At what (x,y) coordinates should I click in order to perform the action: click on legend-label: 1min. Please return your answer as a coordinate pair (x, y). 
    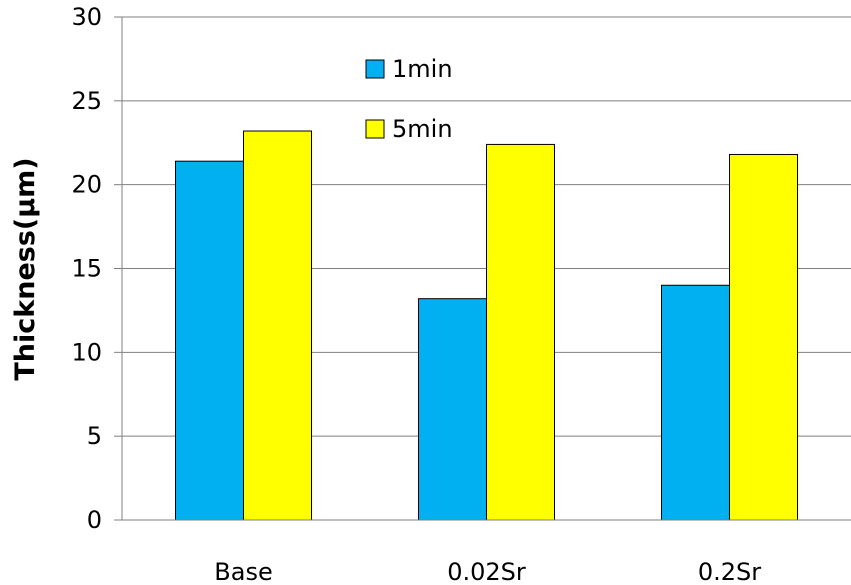
    Looking at the image, I should click on (422, 69).